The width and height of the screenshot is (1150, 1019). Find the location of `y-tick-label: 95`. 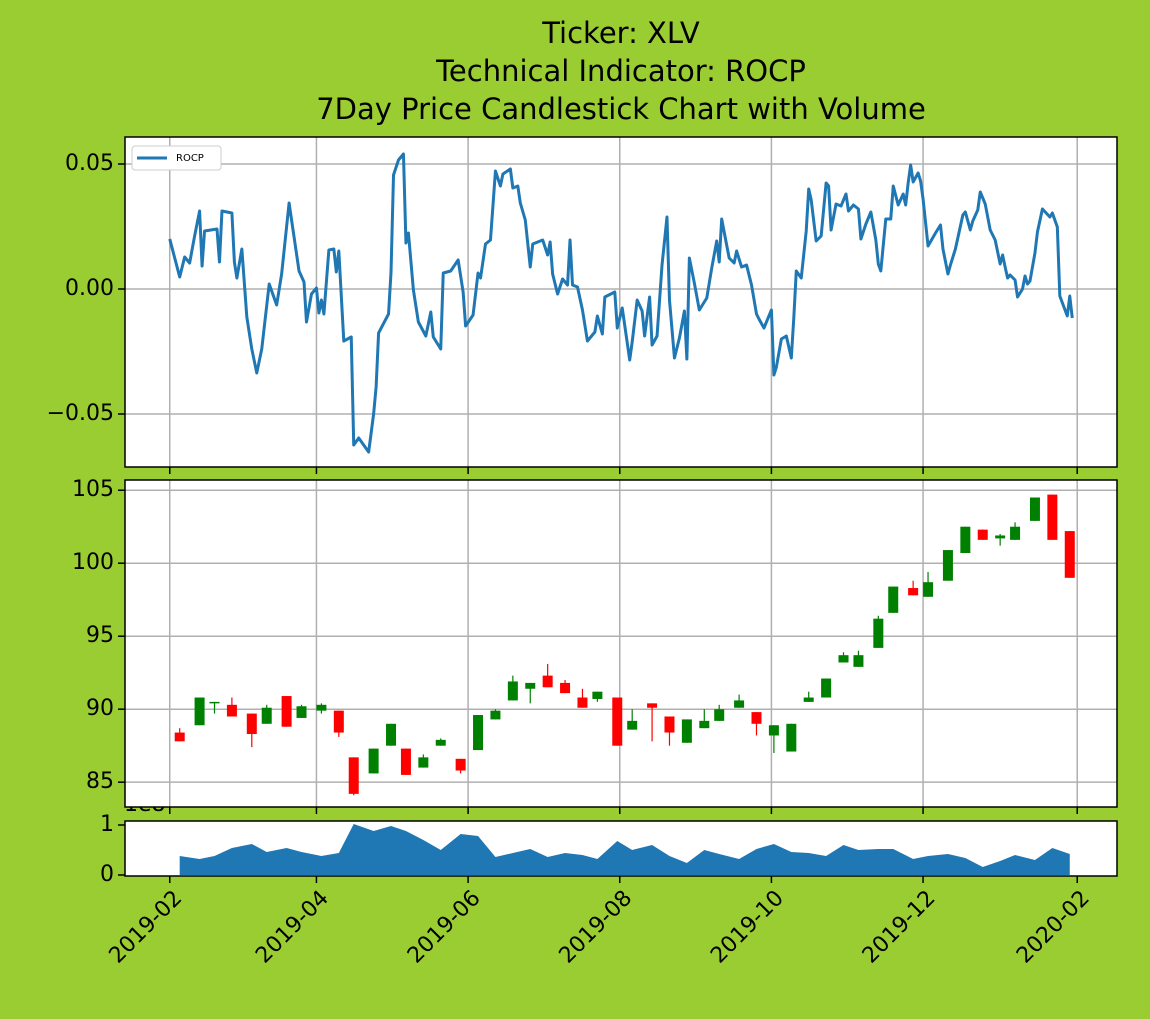

y-tick-label: 95 is located at coordinates (100, 635).